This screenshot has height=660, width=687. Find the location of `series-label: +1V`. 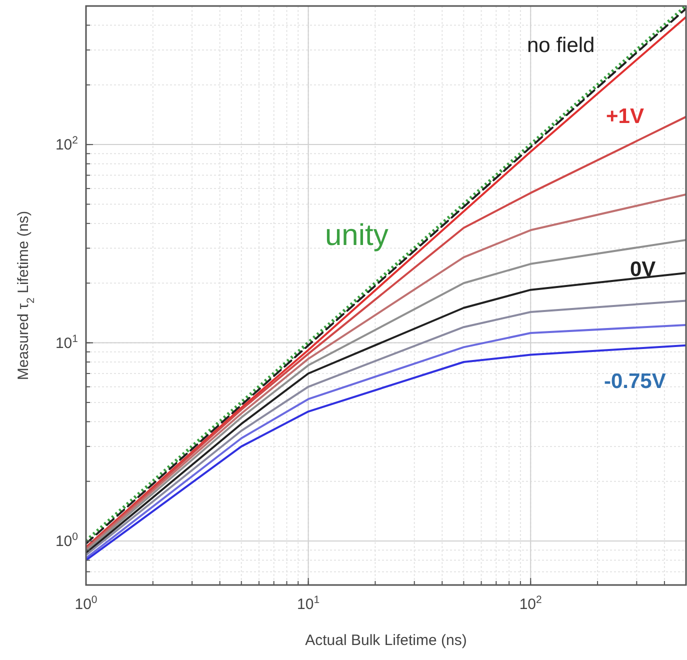

series-label: +1V is located at coordinates (625, 116).